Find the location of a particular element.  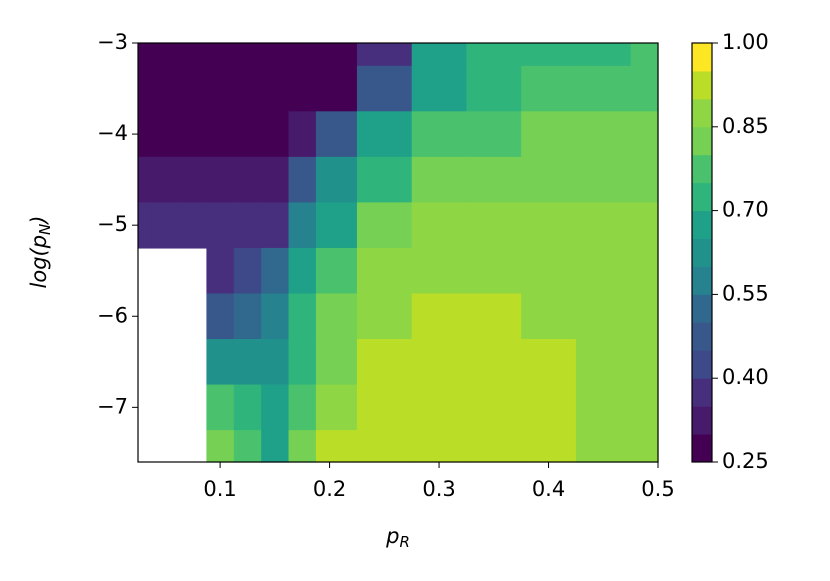

colorbar-tick-label: 1.00 is located at coordinates (745, 42).